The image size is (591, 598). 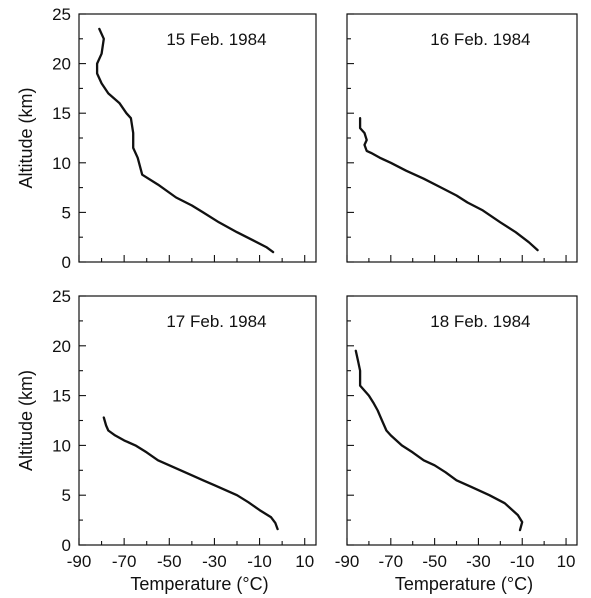 I want to click on panel-title: 16 Feb. 1984, so click(x=480, y=39).